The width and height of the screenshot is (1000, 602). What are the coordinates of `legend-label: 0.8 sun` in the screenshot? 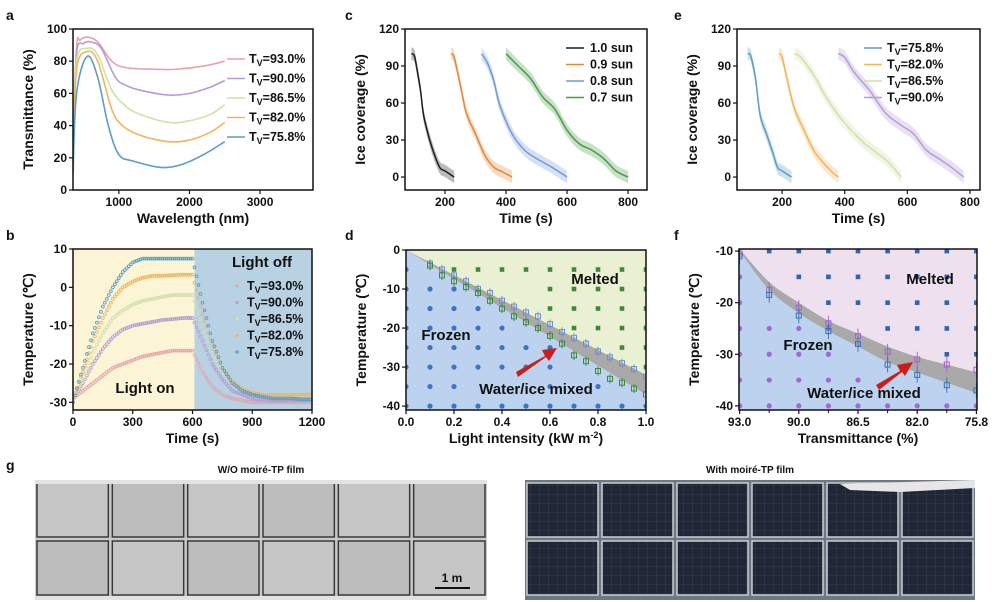 It's located at (611, 81).